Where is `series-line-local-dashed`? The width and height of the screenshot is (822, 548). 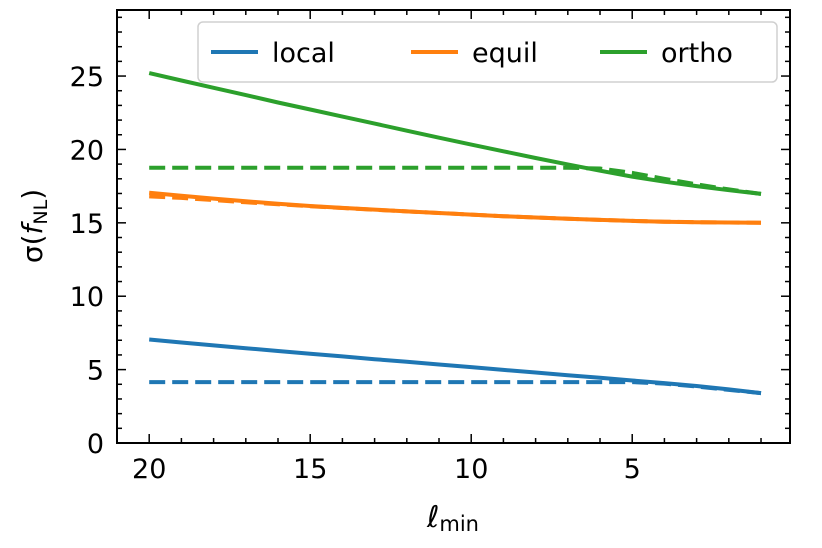 series-line-local-dashed is located at coordinates (455, 388).